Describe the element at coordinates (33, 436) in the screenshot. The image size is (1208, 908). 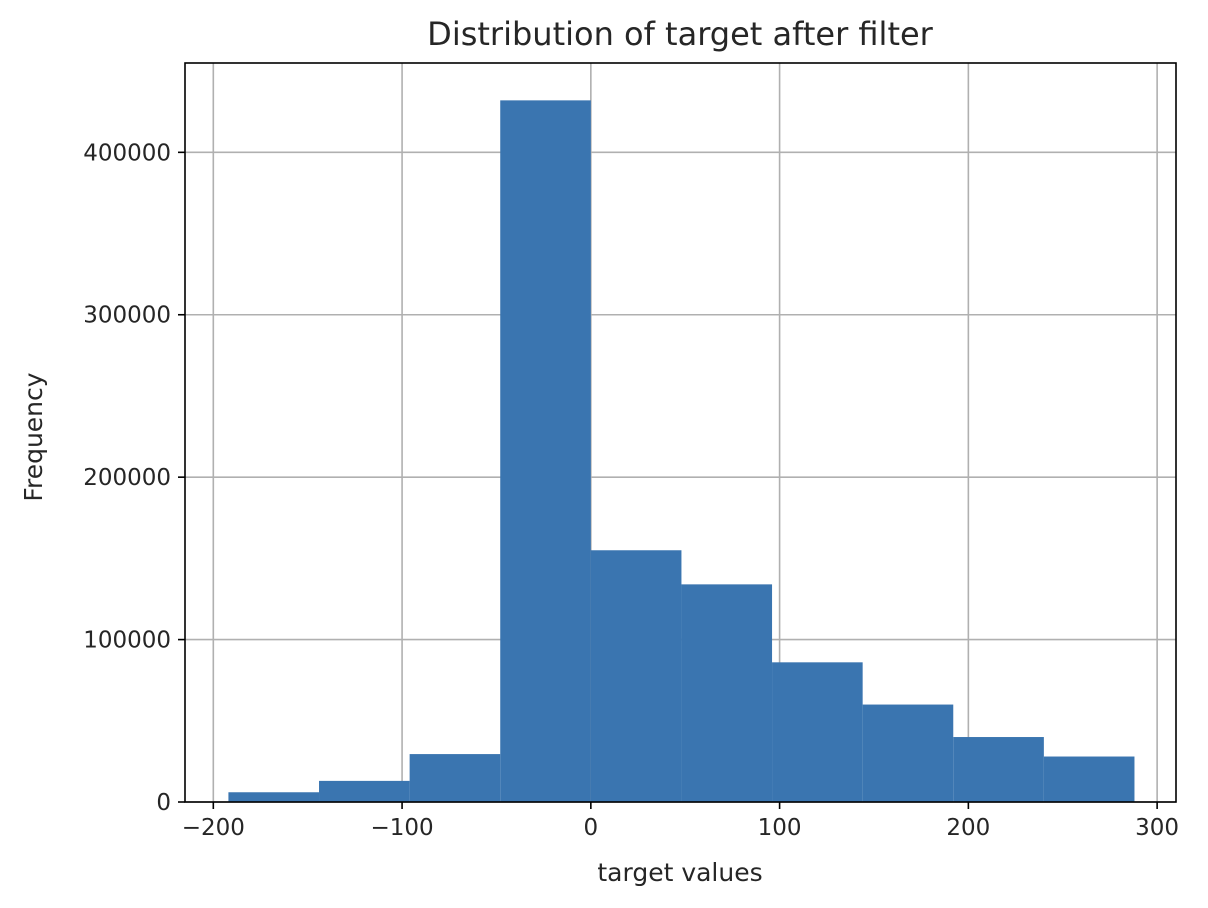
I see `y-axis-label: Frequency` at that location.